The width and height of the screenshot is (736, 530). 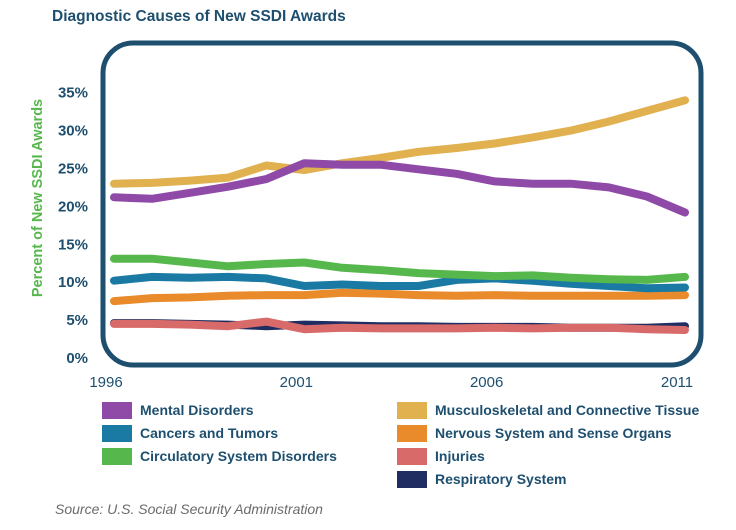 I want to click on series-line-injuries, so click(x=399, y=325).